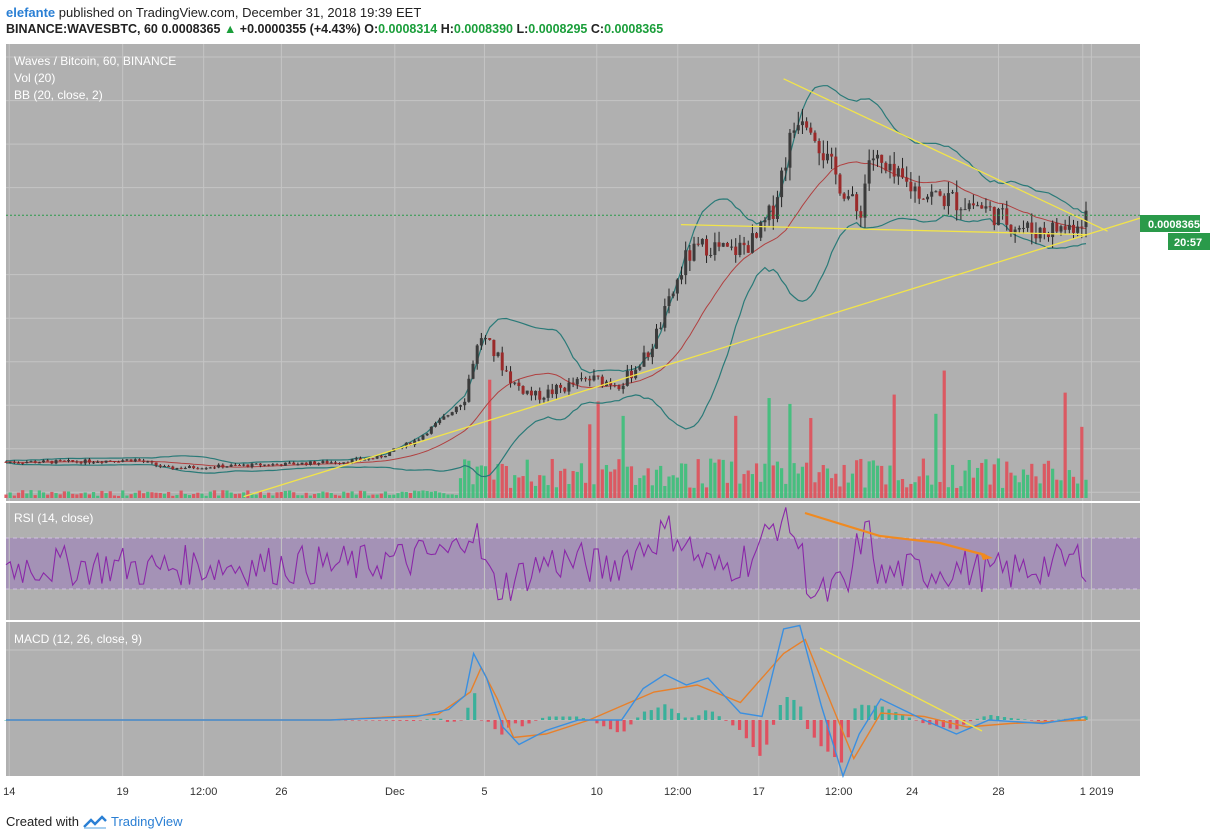  Describe the element at coordinates (546, 434) in the screenshot. I see `volume-bars` at that location.